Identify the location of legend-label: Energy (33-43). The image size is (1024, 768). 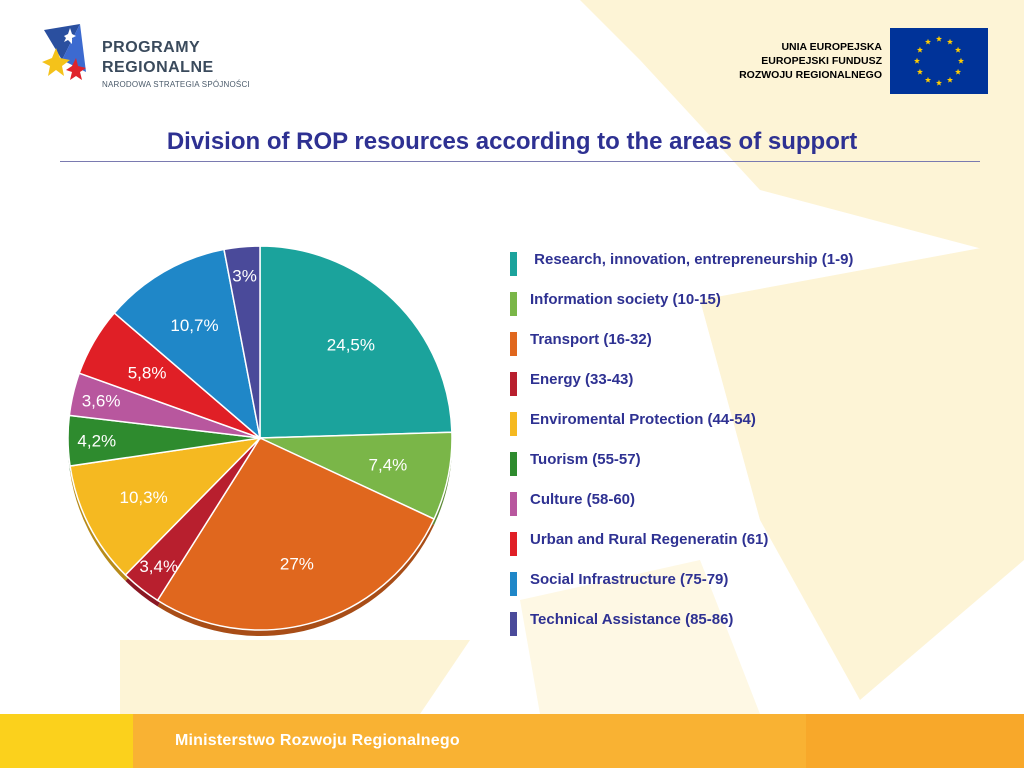
(582, 379).